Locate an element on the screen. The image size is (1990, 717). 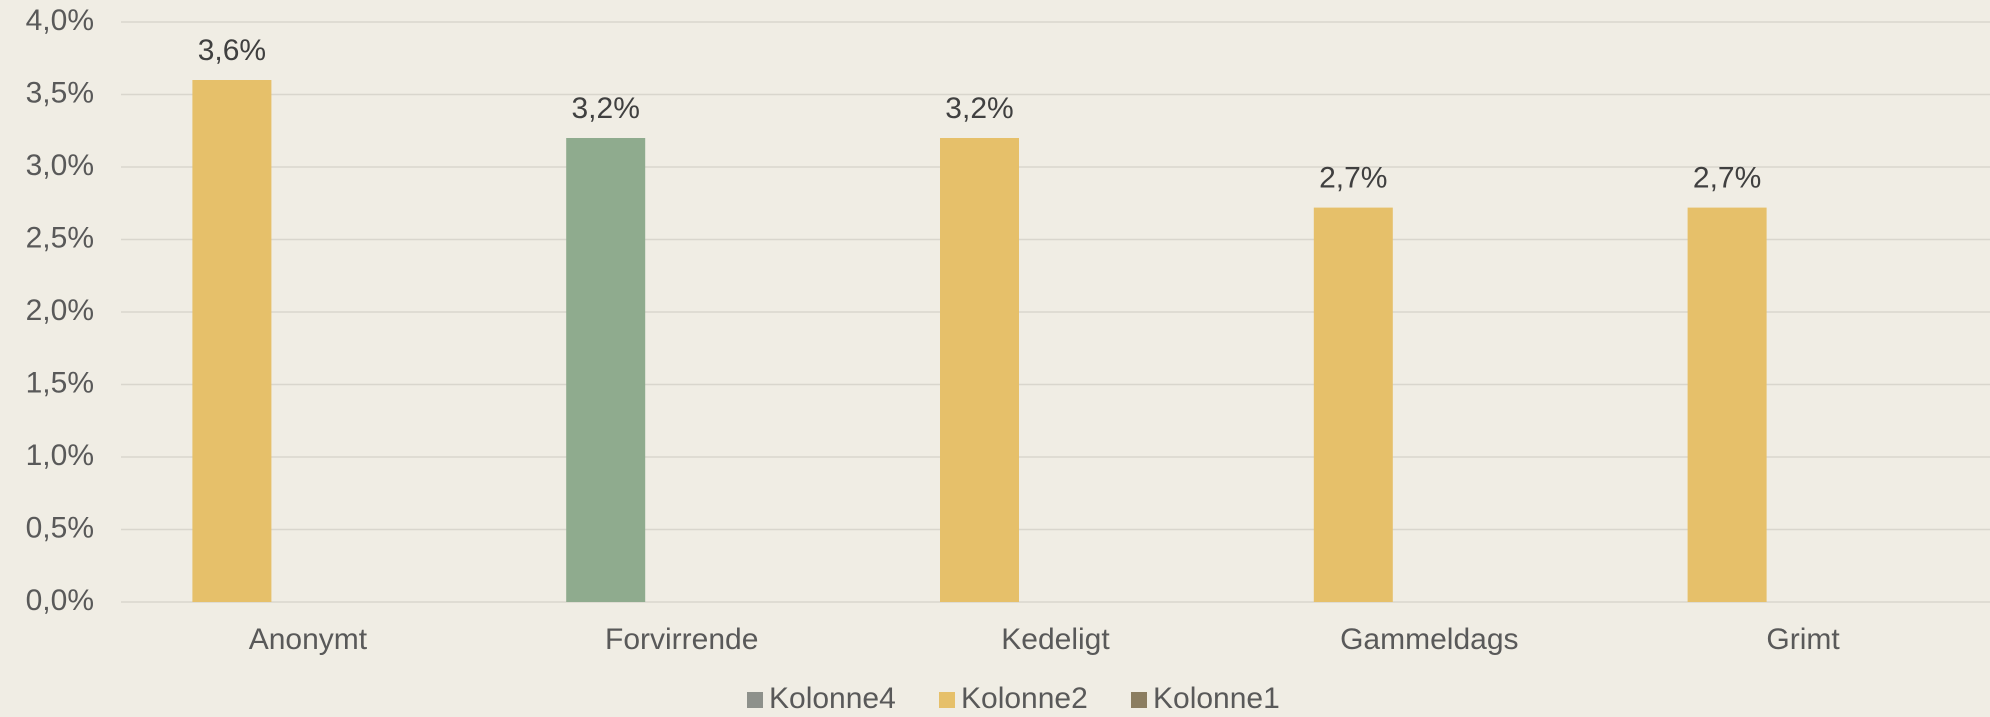
y-tick-label: 3,0% is located at coordinates (60, 165).